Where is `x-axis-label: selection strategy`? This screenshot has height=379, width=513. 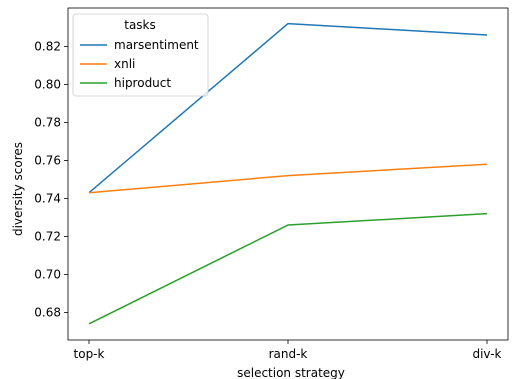 x-axis-label: selection strategy is located at coordinates (291, 372).